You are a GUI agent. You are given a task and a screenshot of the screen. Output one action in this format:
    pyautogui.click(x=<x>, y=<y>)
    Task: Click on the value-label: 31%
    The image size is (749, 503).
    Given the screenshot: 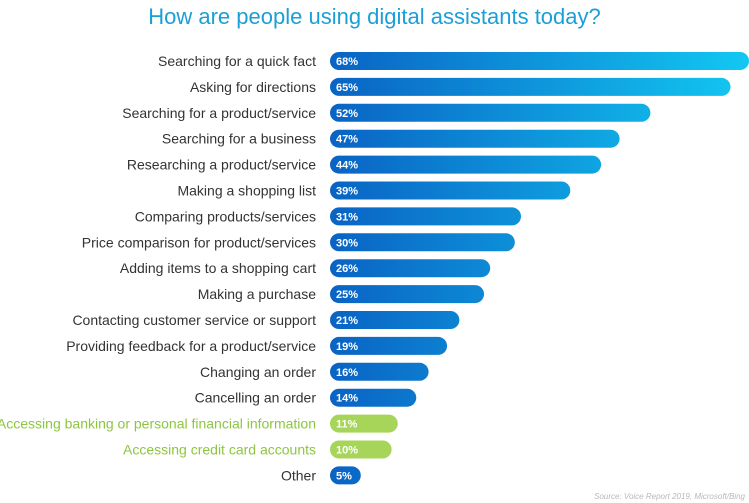 What is the action you would take?
    pyautogui.click(x=347, y=217)
    